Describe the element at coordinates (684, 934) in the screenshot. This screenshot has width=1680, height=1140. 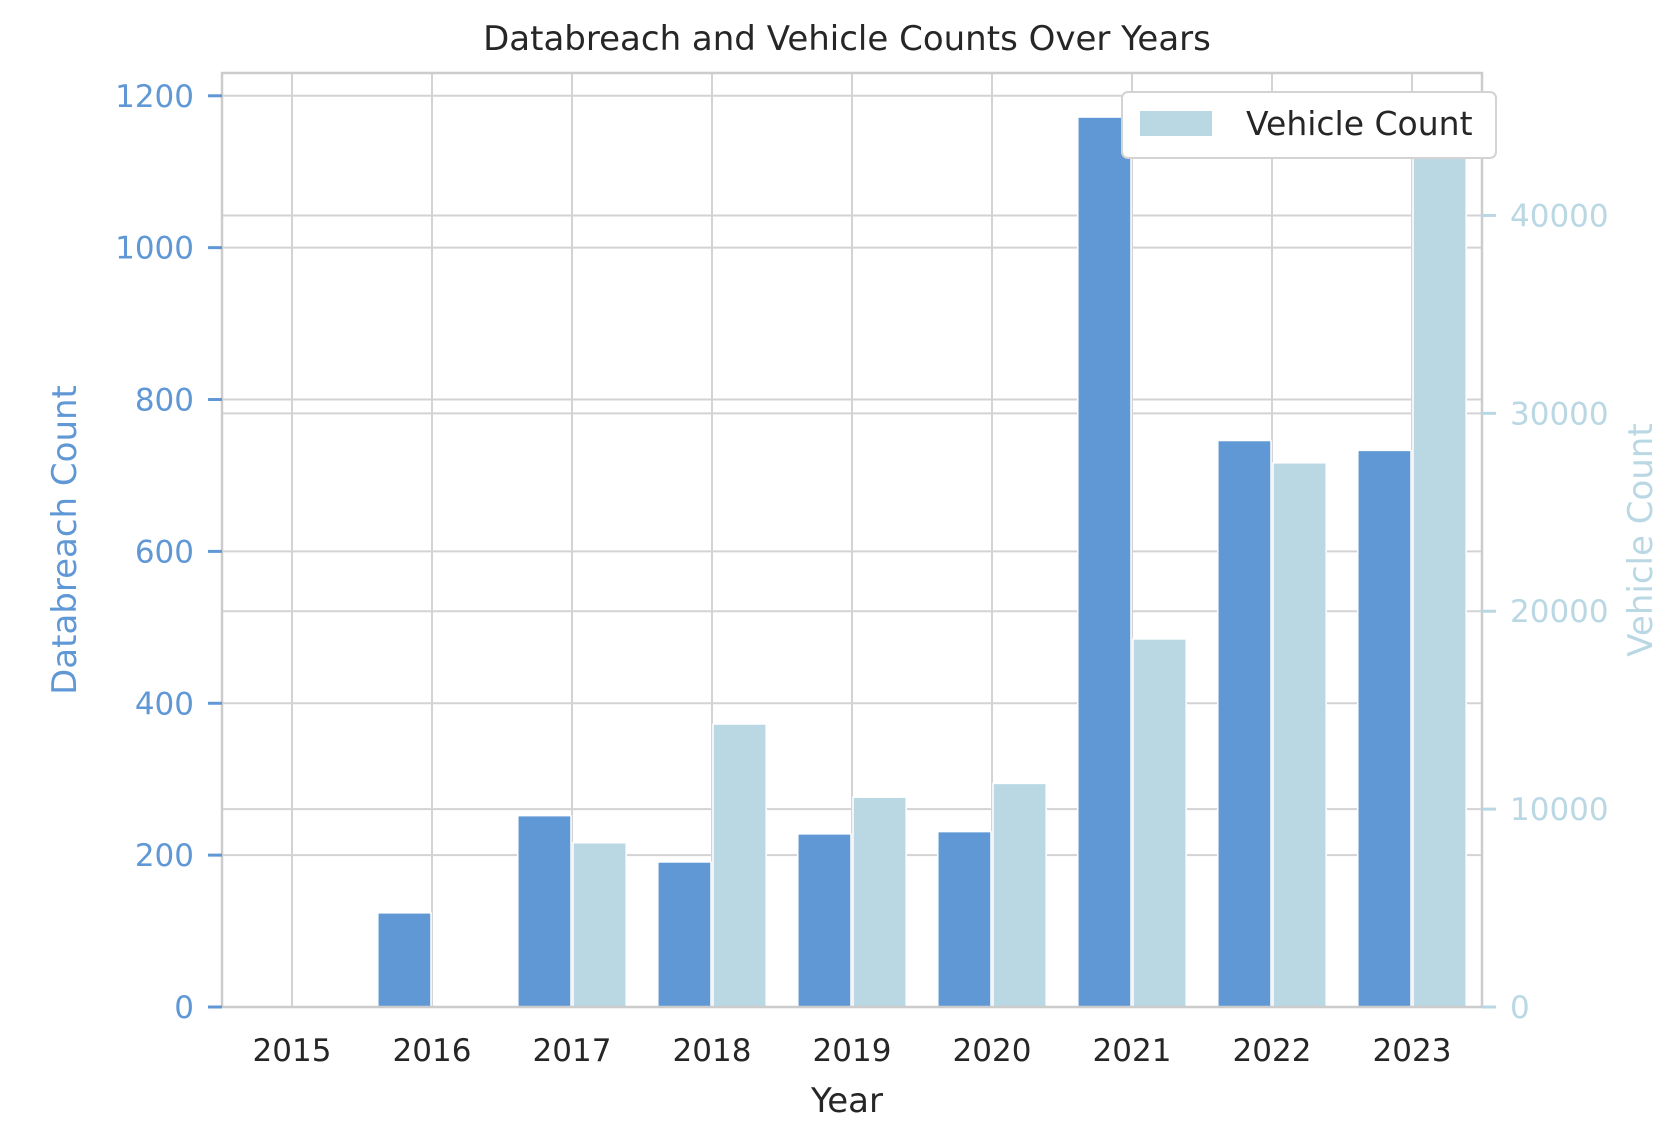
I see `bar-databreach-2018` at that location.